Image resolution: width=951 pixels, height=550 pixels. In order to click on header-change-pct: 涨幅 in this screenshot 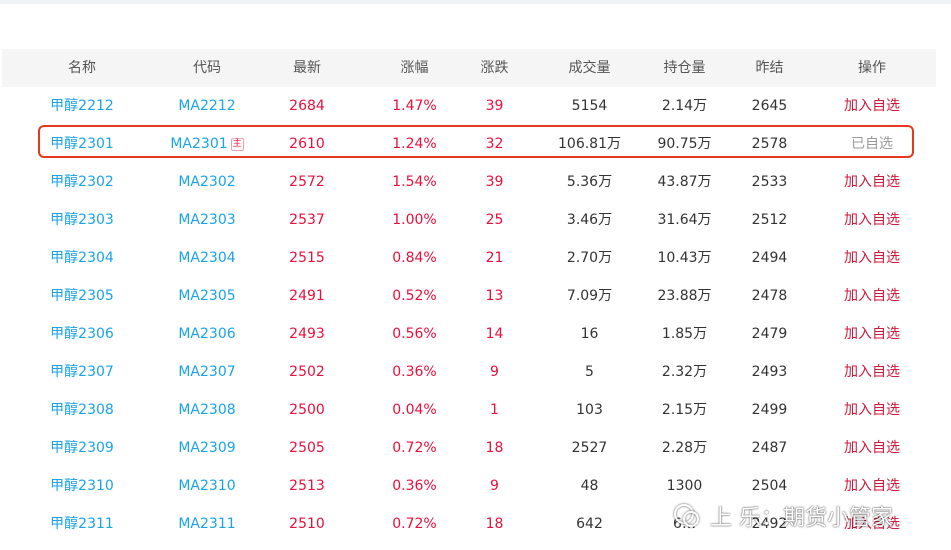, I will do `click(414, 68)`.